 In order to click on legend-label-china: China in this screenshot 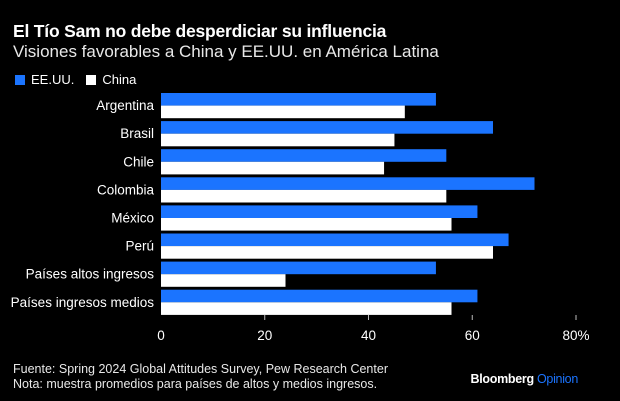, I will do `click(119, 79)`.